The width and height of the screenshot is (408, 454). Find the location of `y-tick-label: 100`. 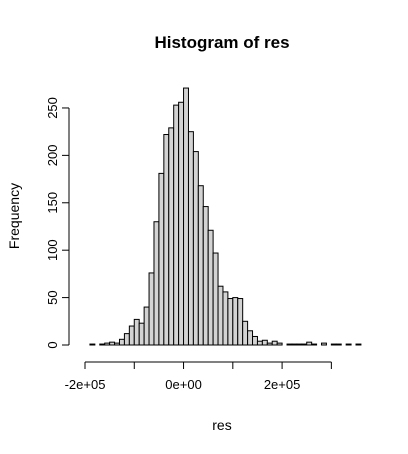

y-tick-label: 100 is located at coordinates (52, 250).